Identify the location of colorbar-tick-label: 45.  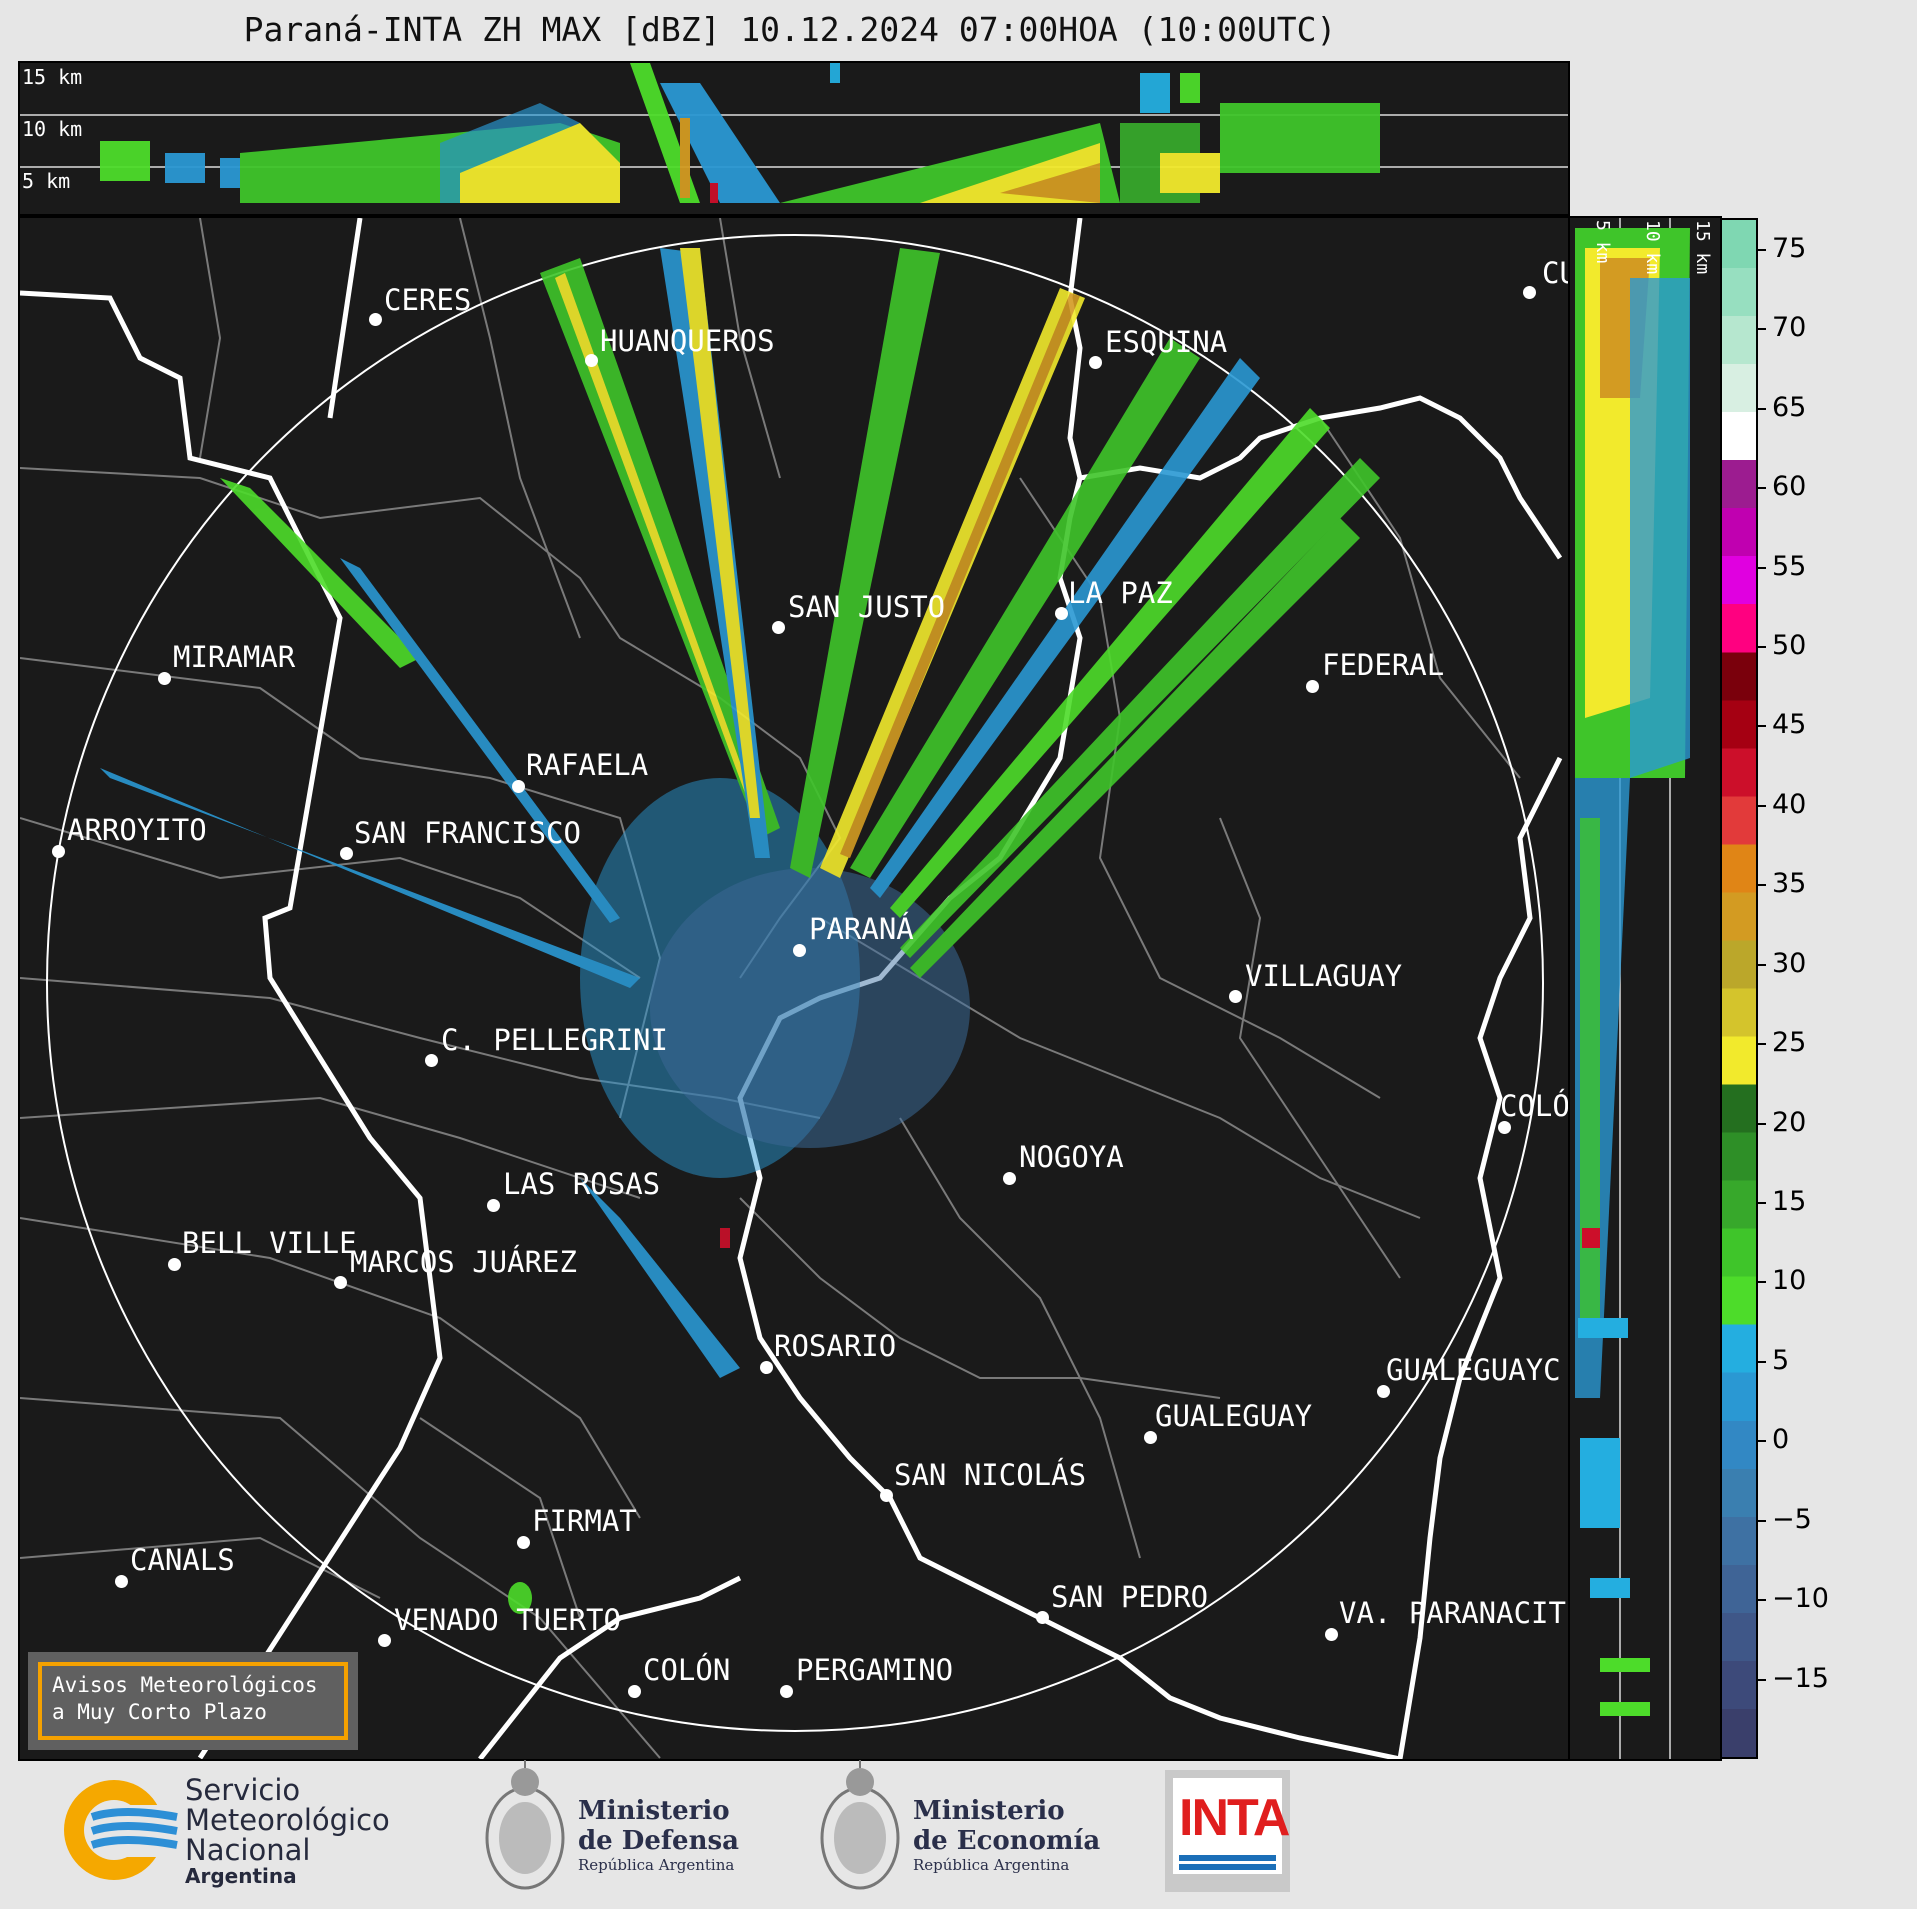
(1789, 725).